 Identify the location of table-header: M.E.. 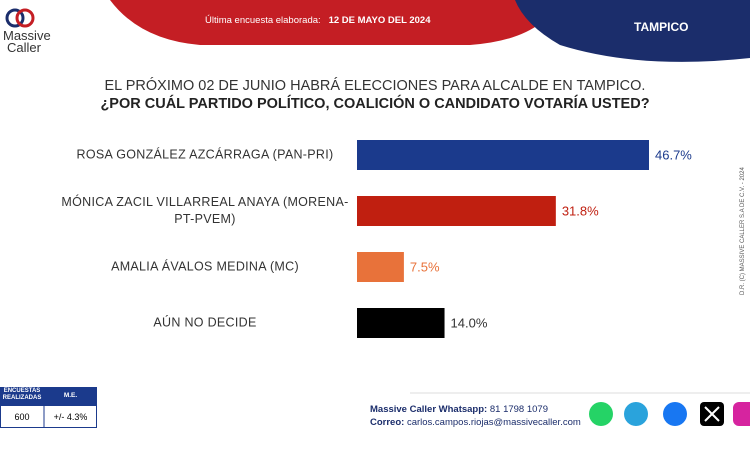
(70, 395).